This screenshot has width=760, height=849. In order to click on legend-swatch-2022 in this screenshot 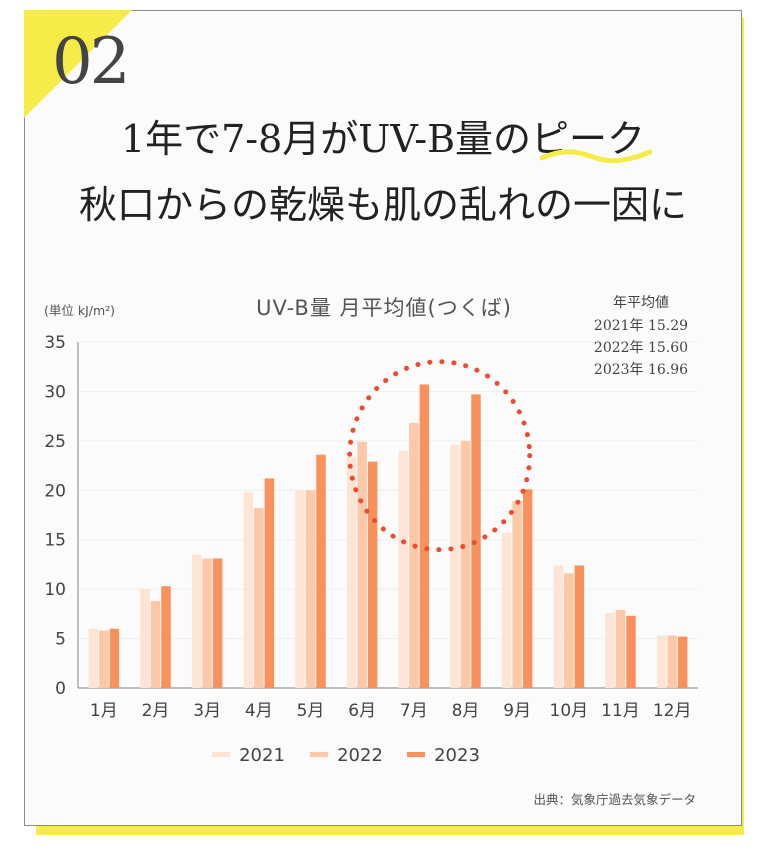, I will do `click(319, 754)`.